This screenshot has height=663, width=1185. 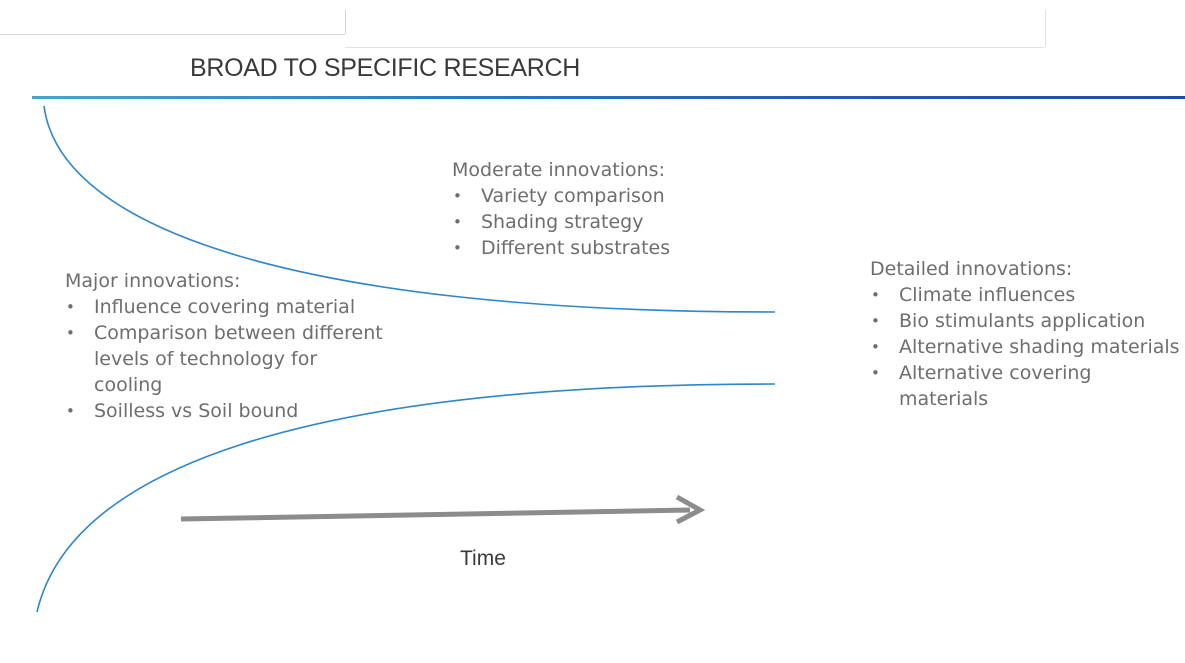 I want to click on moderate-innovations-heading: Moderate innovations:, so click(x=558, y=170).